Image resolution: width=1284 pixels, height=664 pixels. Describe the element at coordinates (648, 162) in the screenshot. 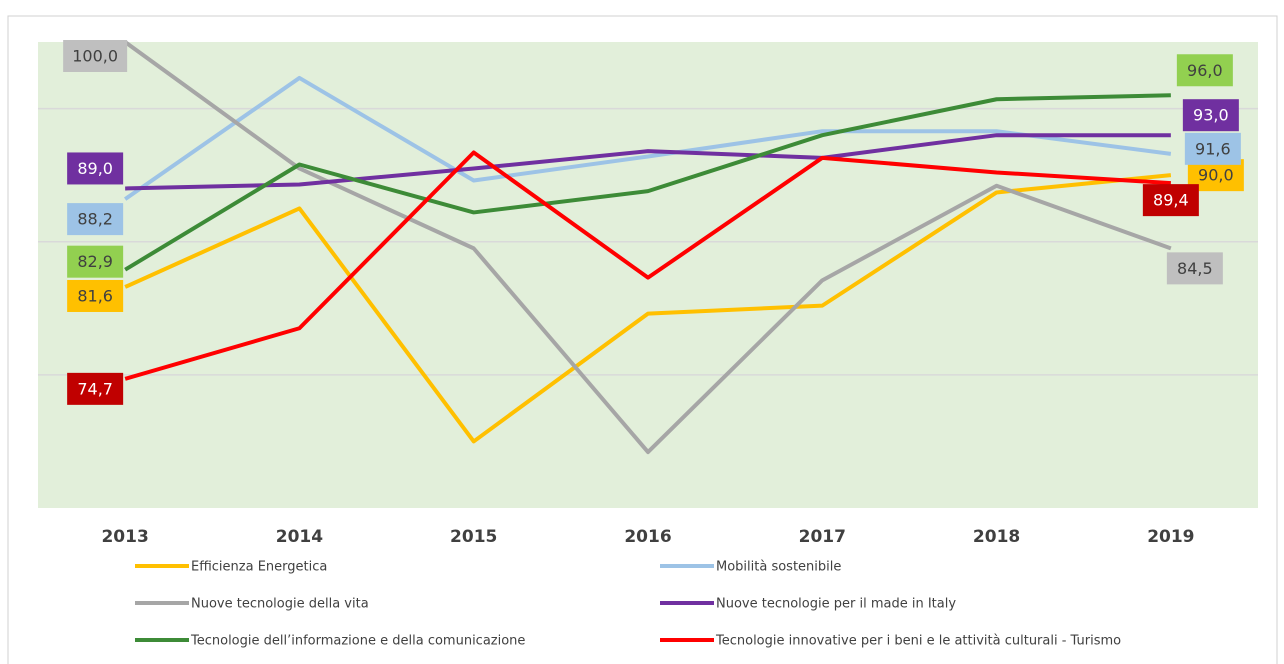

I see `series-line` at that location.